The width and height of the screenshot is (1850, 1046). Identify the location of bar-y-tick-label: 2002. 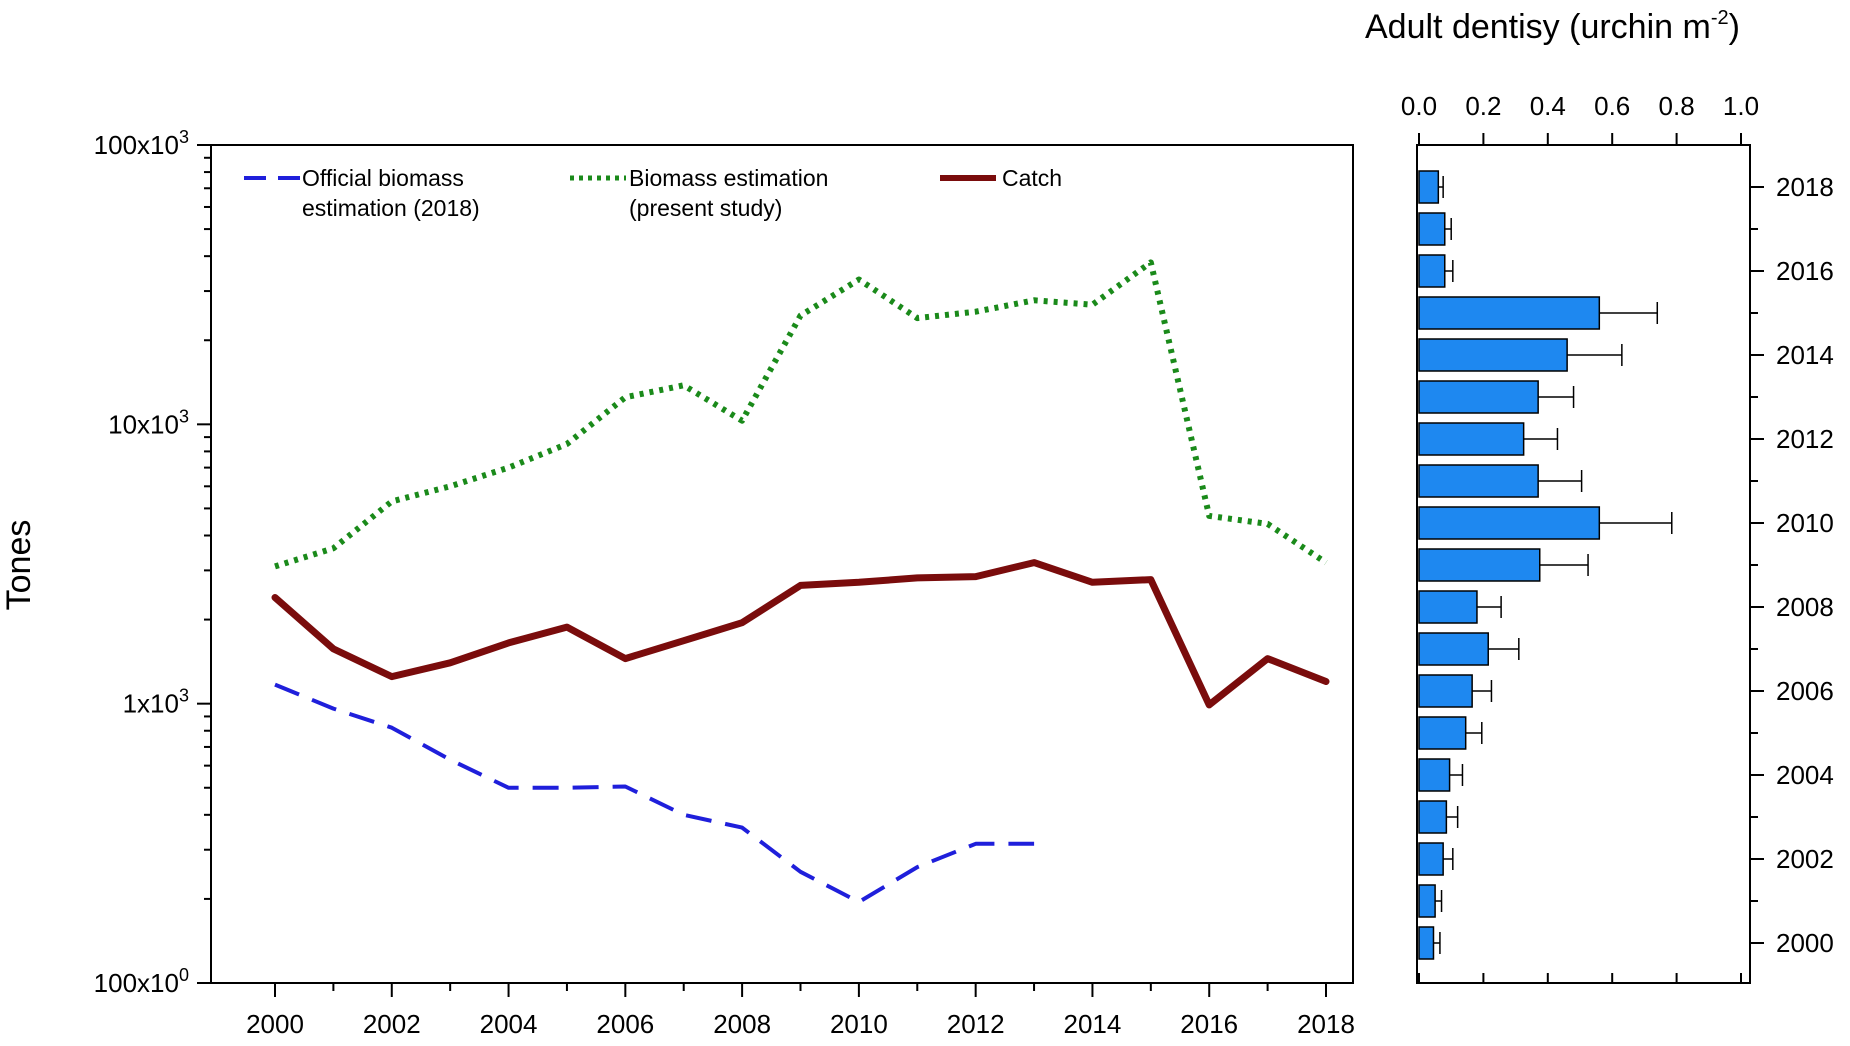
(1805, 859).